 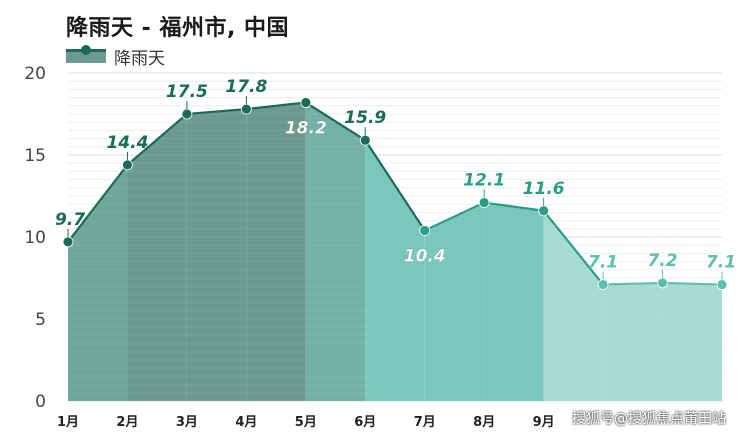 I want to click on legend-label: 降雨天, so click(x=139, y=58).